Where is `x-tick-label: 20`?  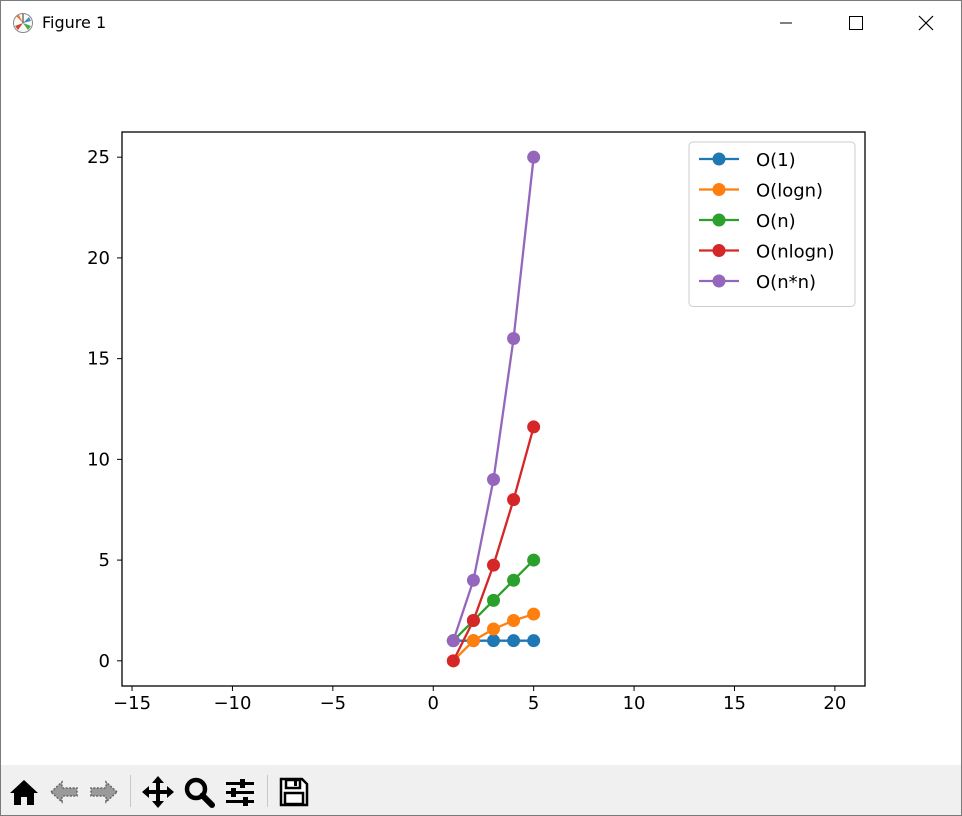
x-tick-label: 20 is located at coordinates (834, 703).